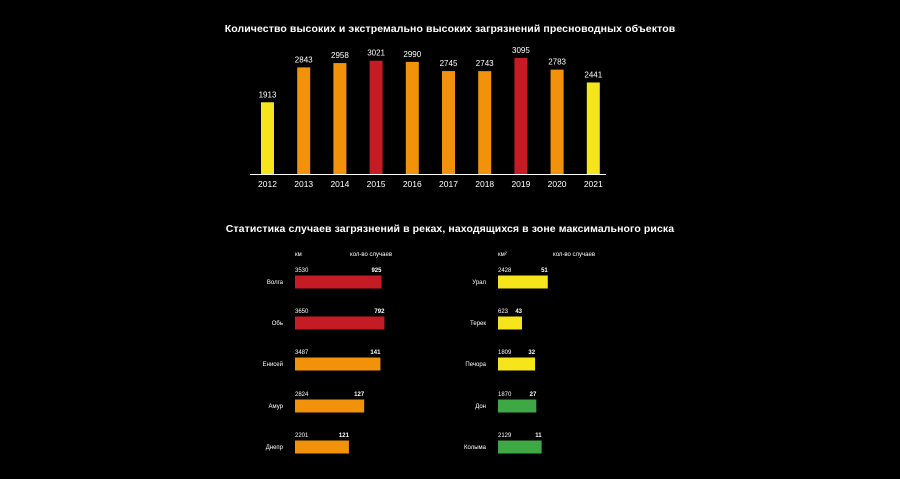 The height and width of the screenshot is (479, 900). Describe the element at coordinates (277, 324) in the screenshot. I see `river-name-label: Обь` at that location.